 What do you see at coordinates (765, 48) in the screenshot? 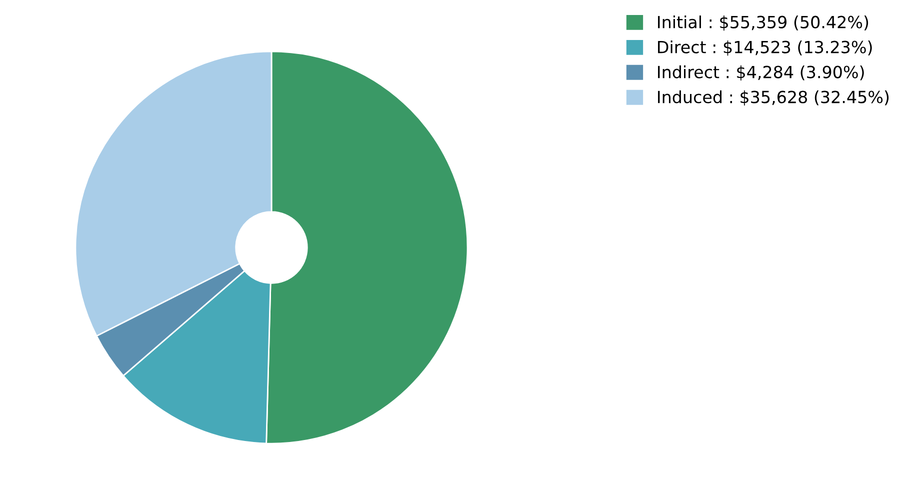
I see `legend-label: Direct : $14,523 (13.23%)` at bounding box center [765, 48].